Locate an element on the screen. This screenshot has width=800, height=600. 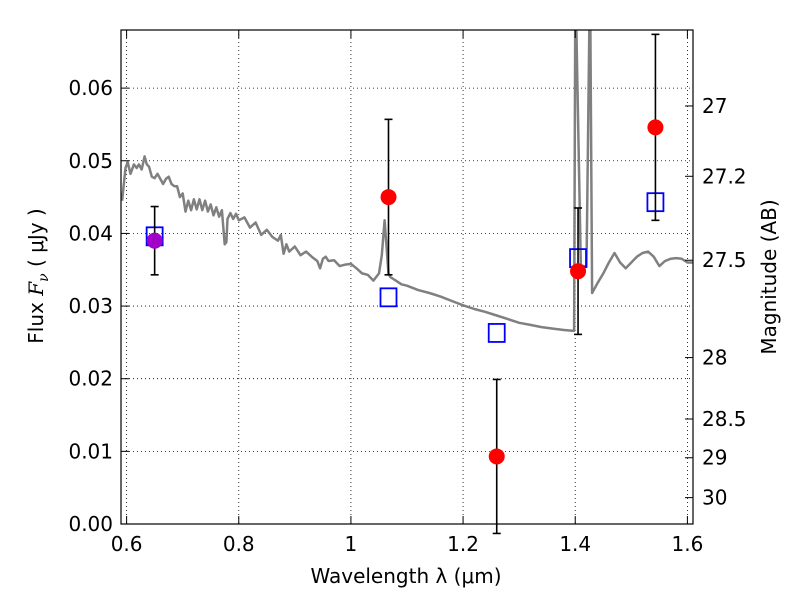
x-tick-label: 0.6 is located at coordinates (127, 544).